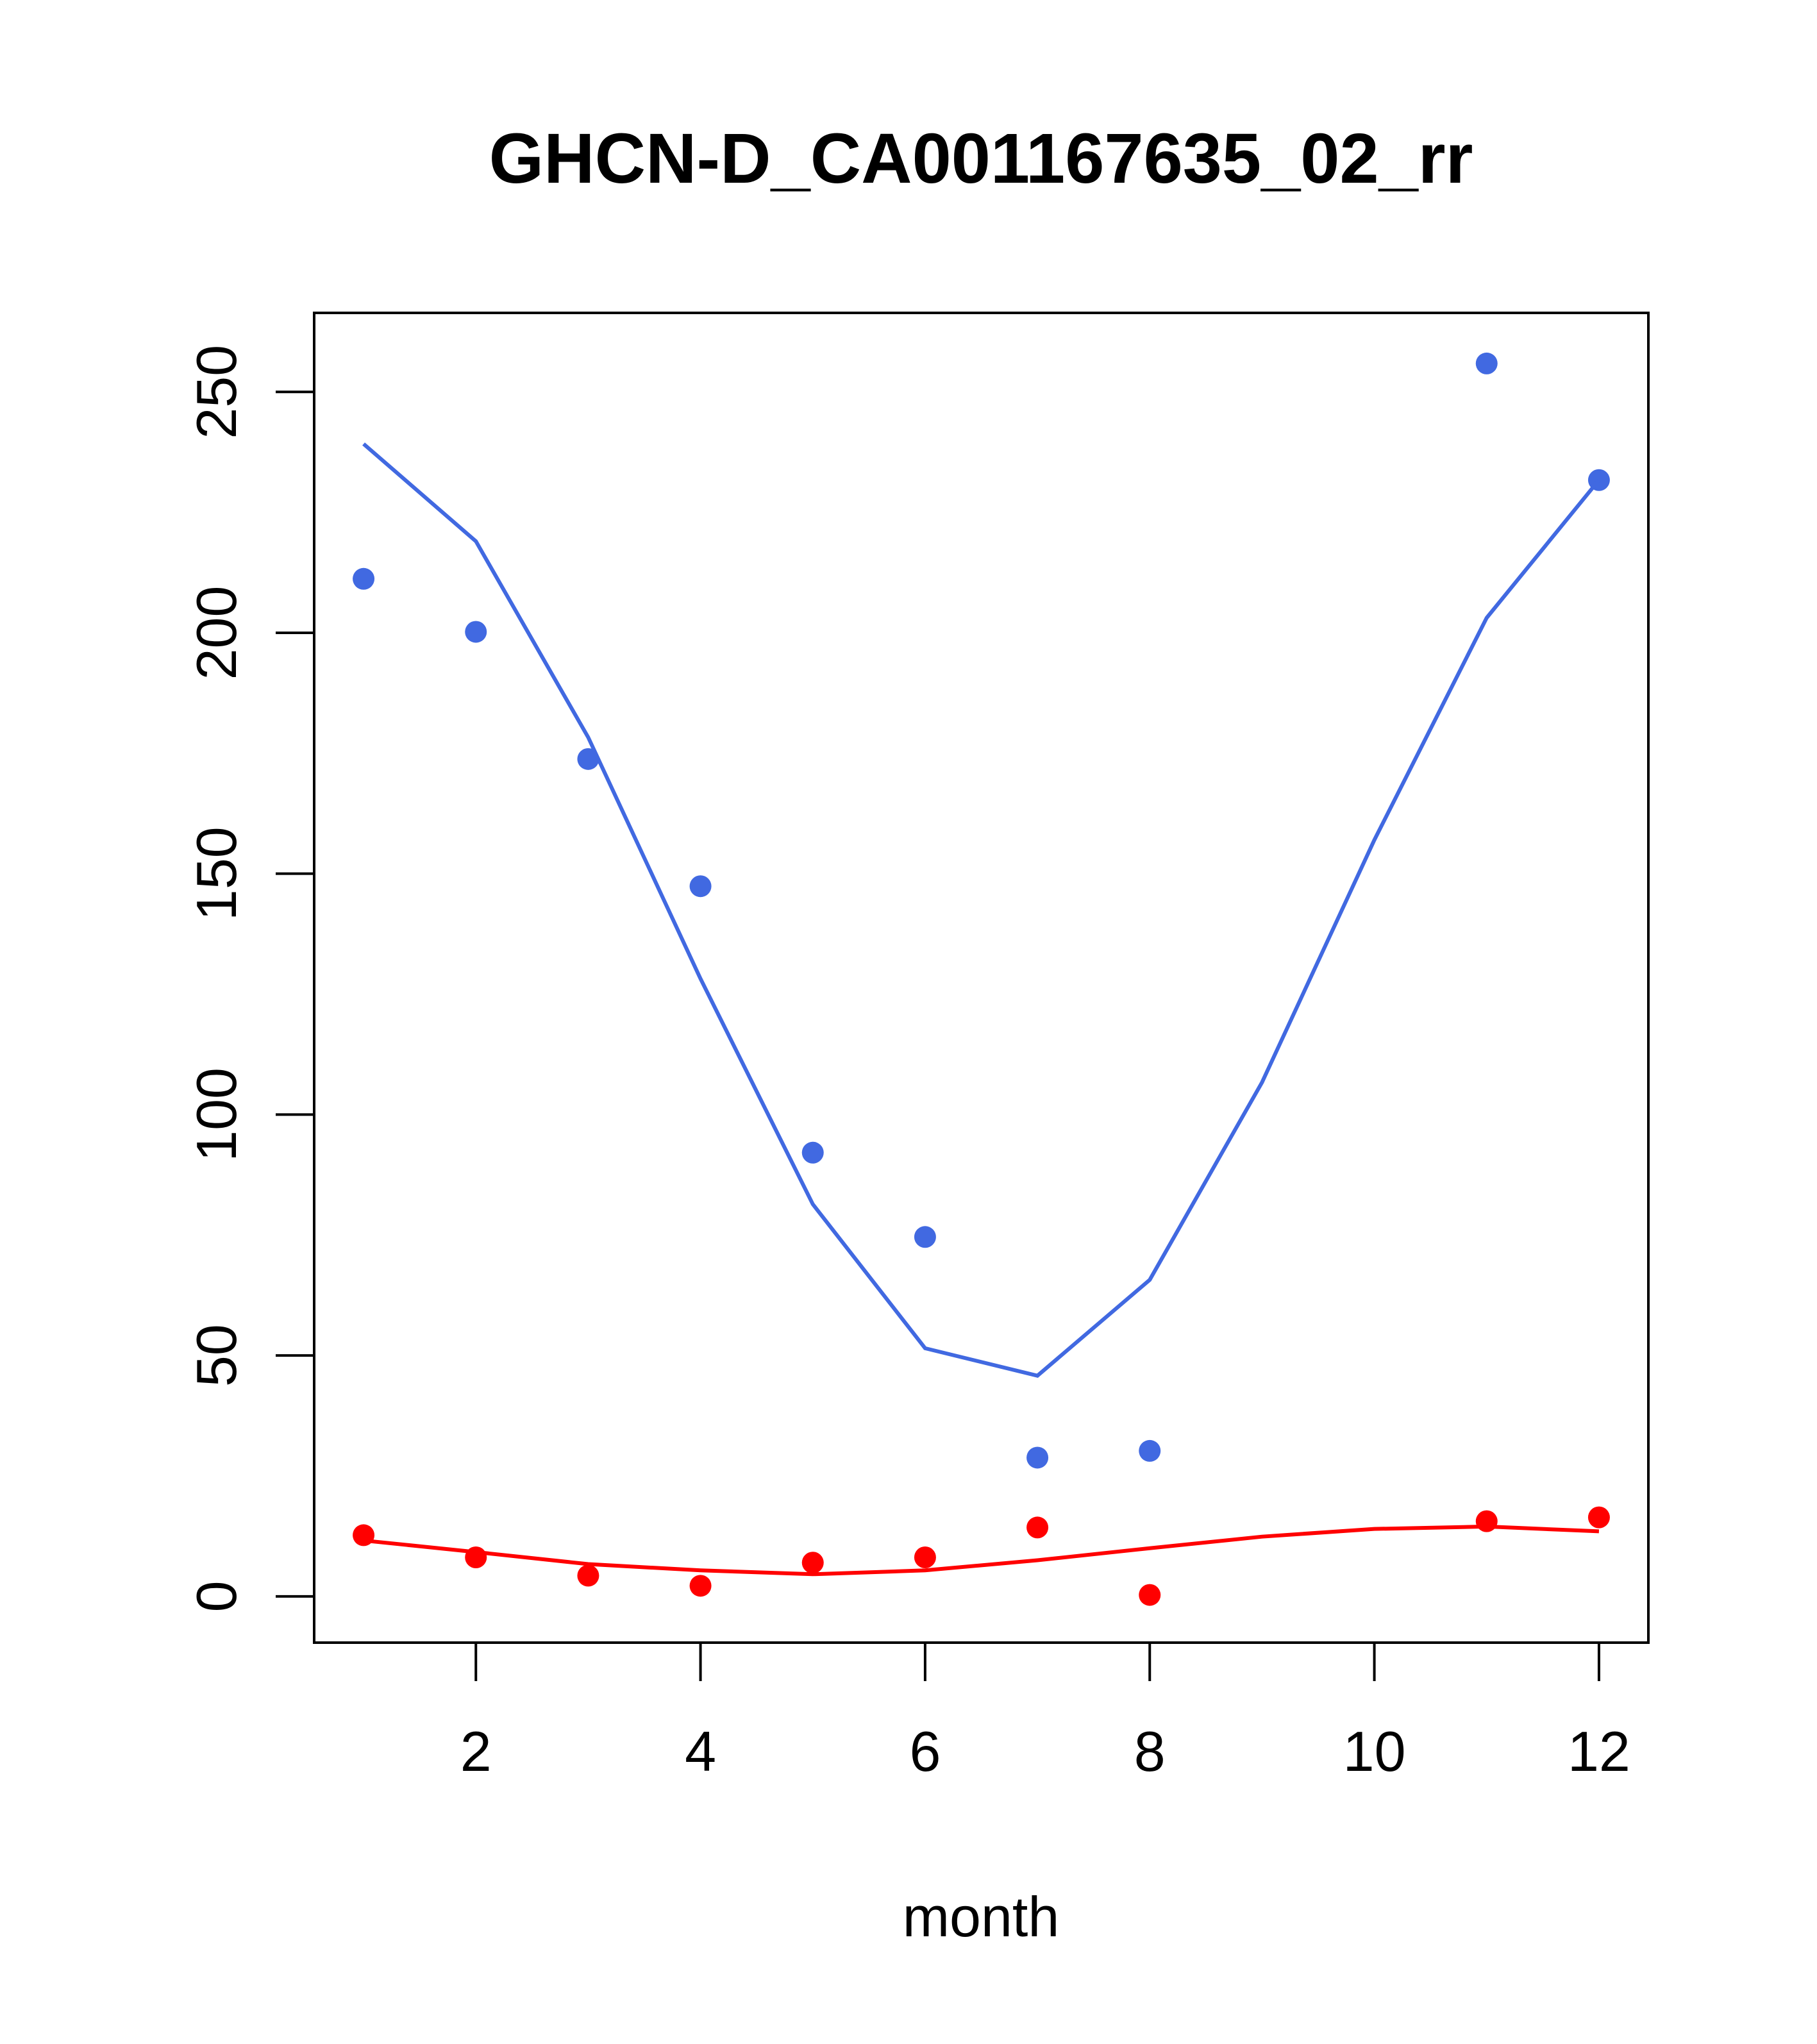  What do you see at coordinates (216, 1355) in the screenshot?
I see `y-tick-label: 50` at bounding box center [216, 1355].